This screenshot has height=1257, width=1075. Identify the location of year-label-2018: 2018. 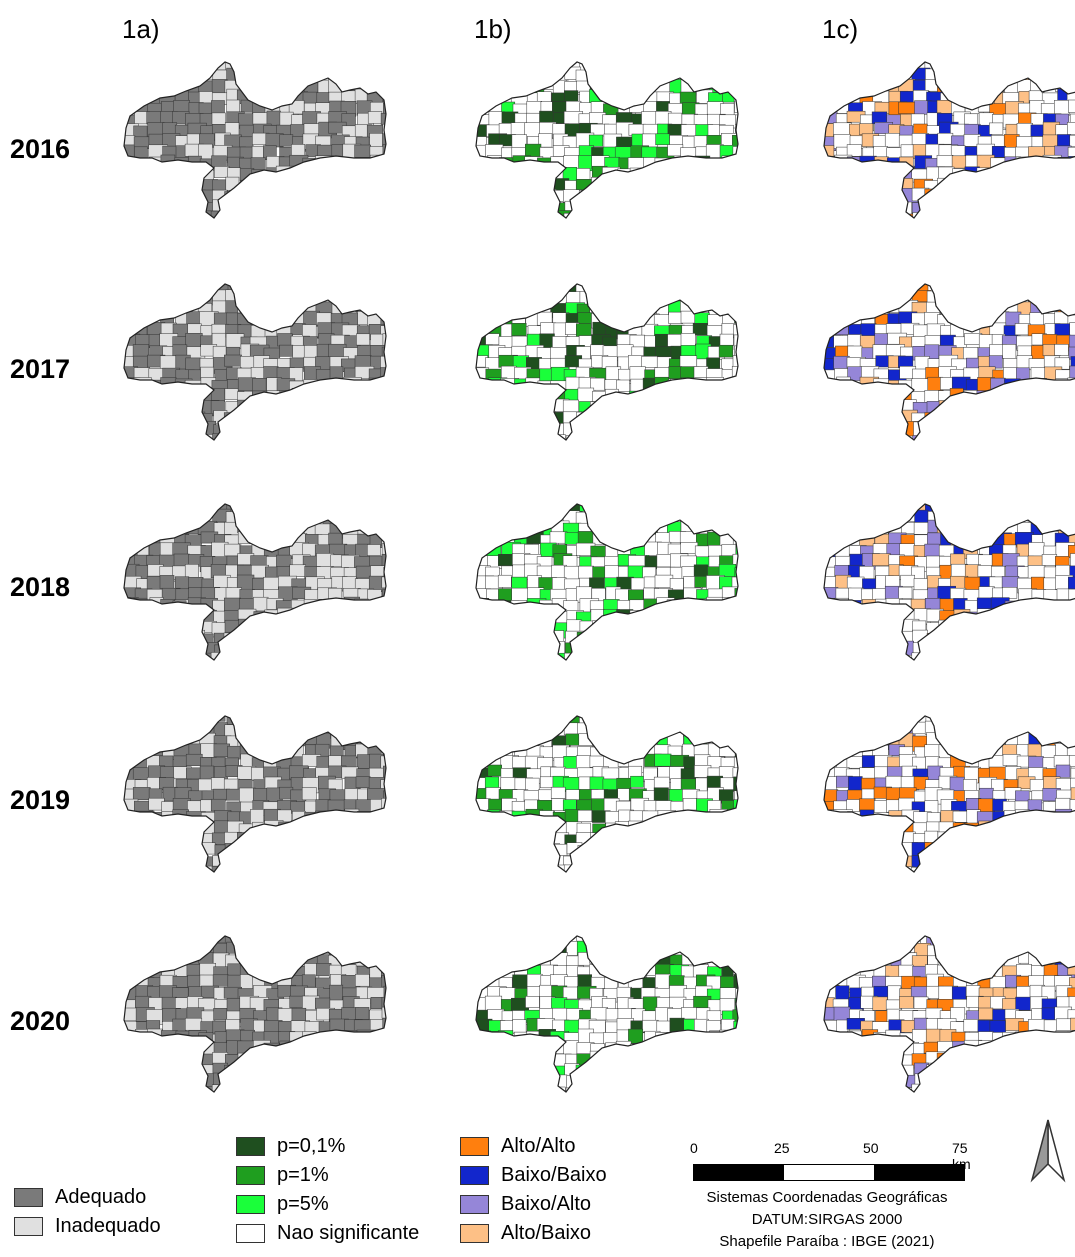
(40, 587).